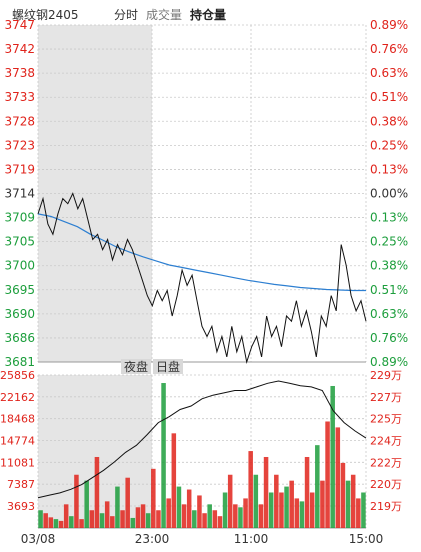 This screenshot has width=421, height=552. I want to click on time-tick-label: 03/08, so click(38, 539).